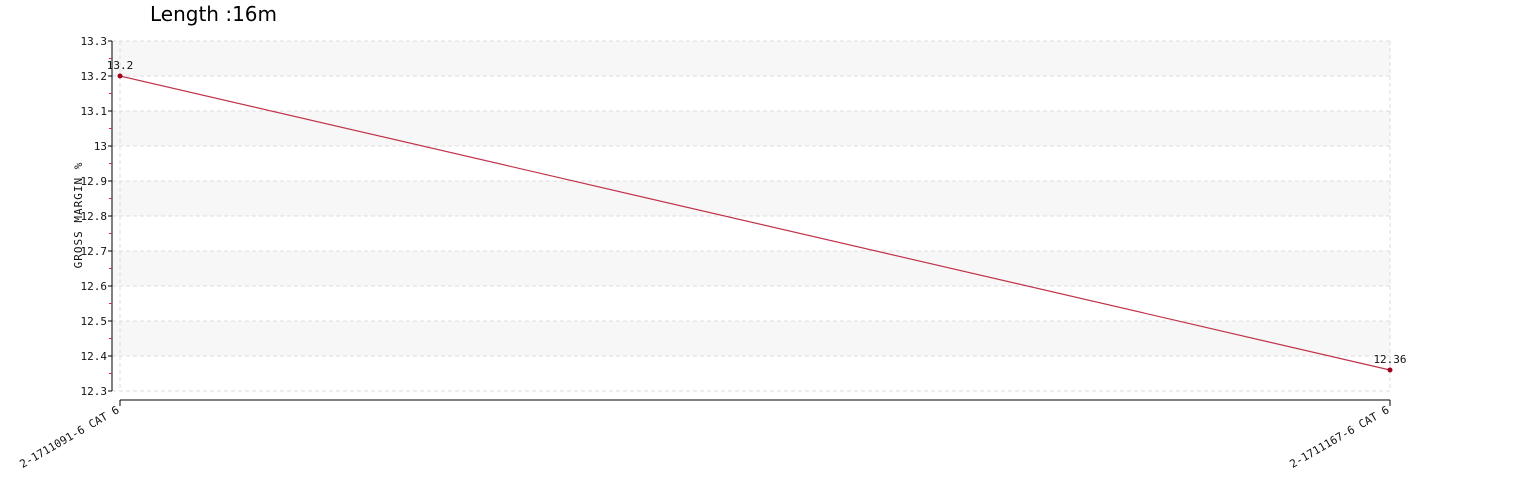  What do you see at coordinates (213, 14) in the screenshot?
I see `chart-title: Length :16m` at bounding box center [213, 14].